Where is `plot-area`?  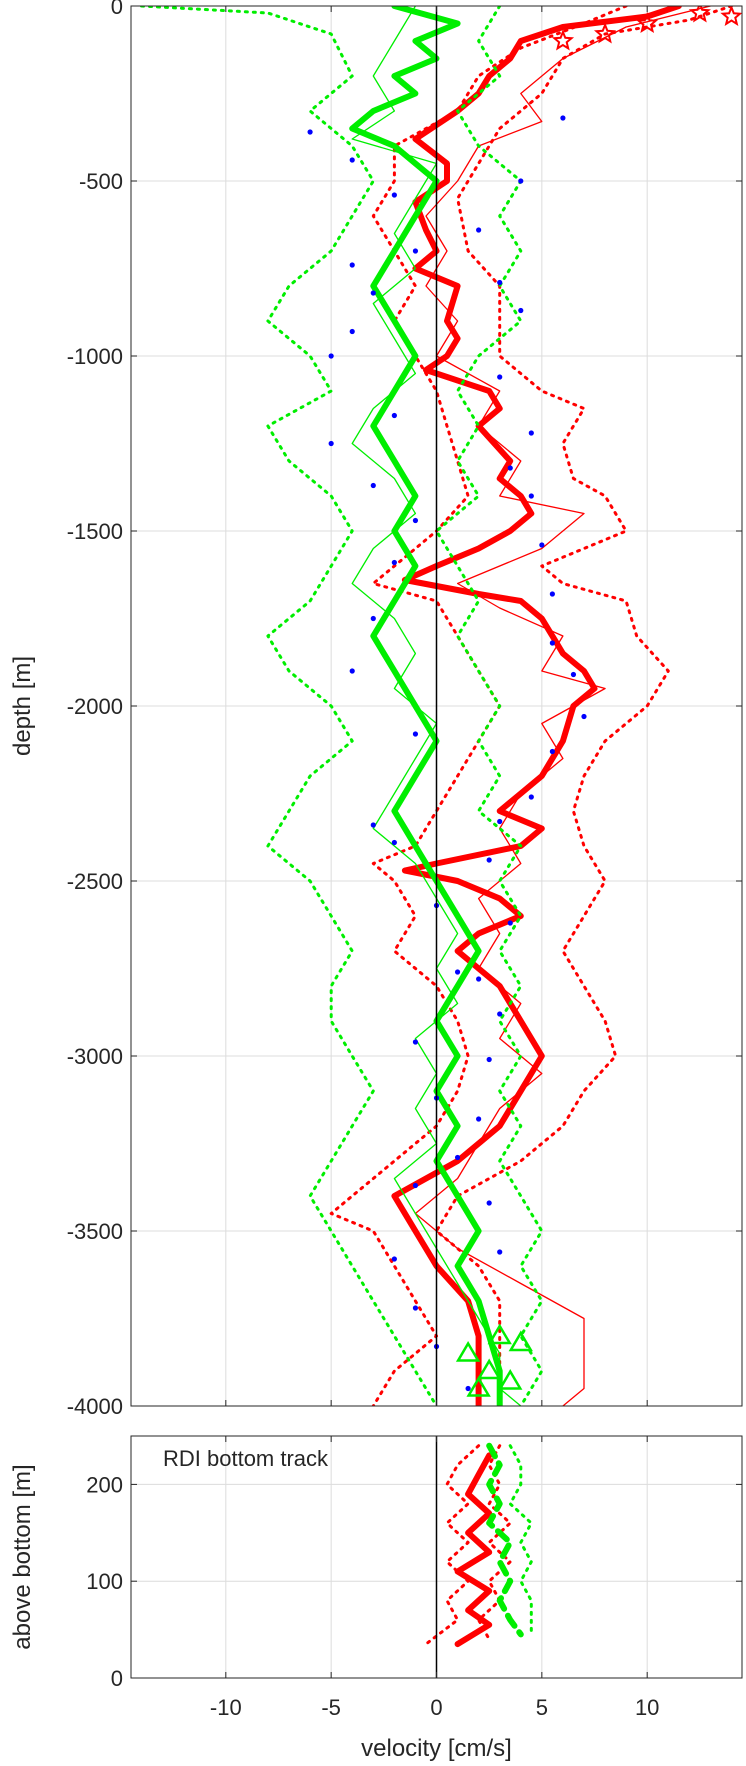 plot-area is located at coordinates (478, 1545).